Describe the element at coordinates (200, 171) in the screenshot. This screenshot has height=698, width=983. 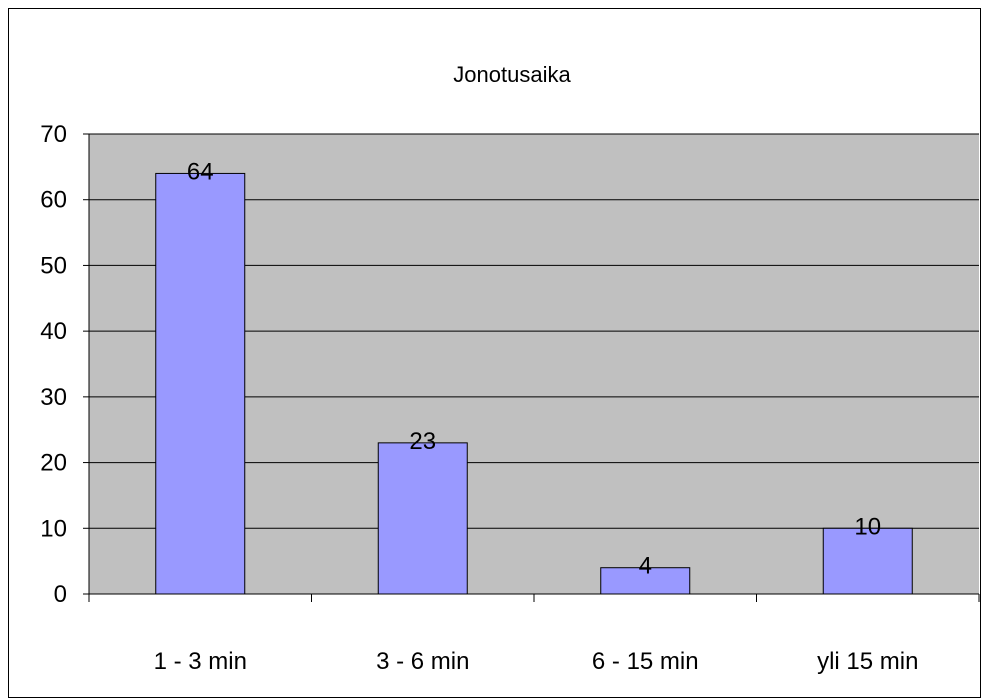
I see `data-label: 64` at that location.